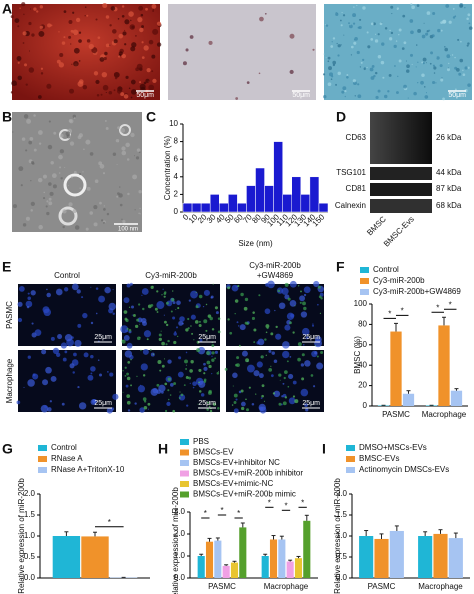 The height and width of the screenshot is (594, 474). Describe the element at coordinates (207, 337) in the screenshot. I see `scale-bar-label: 25μm` at that location.